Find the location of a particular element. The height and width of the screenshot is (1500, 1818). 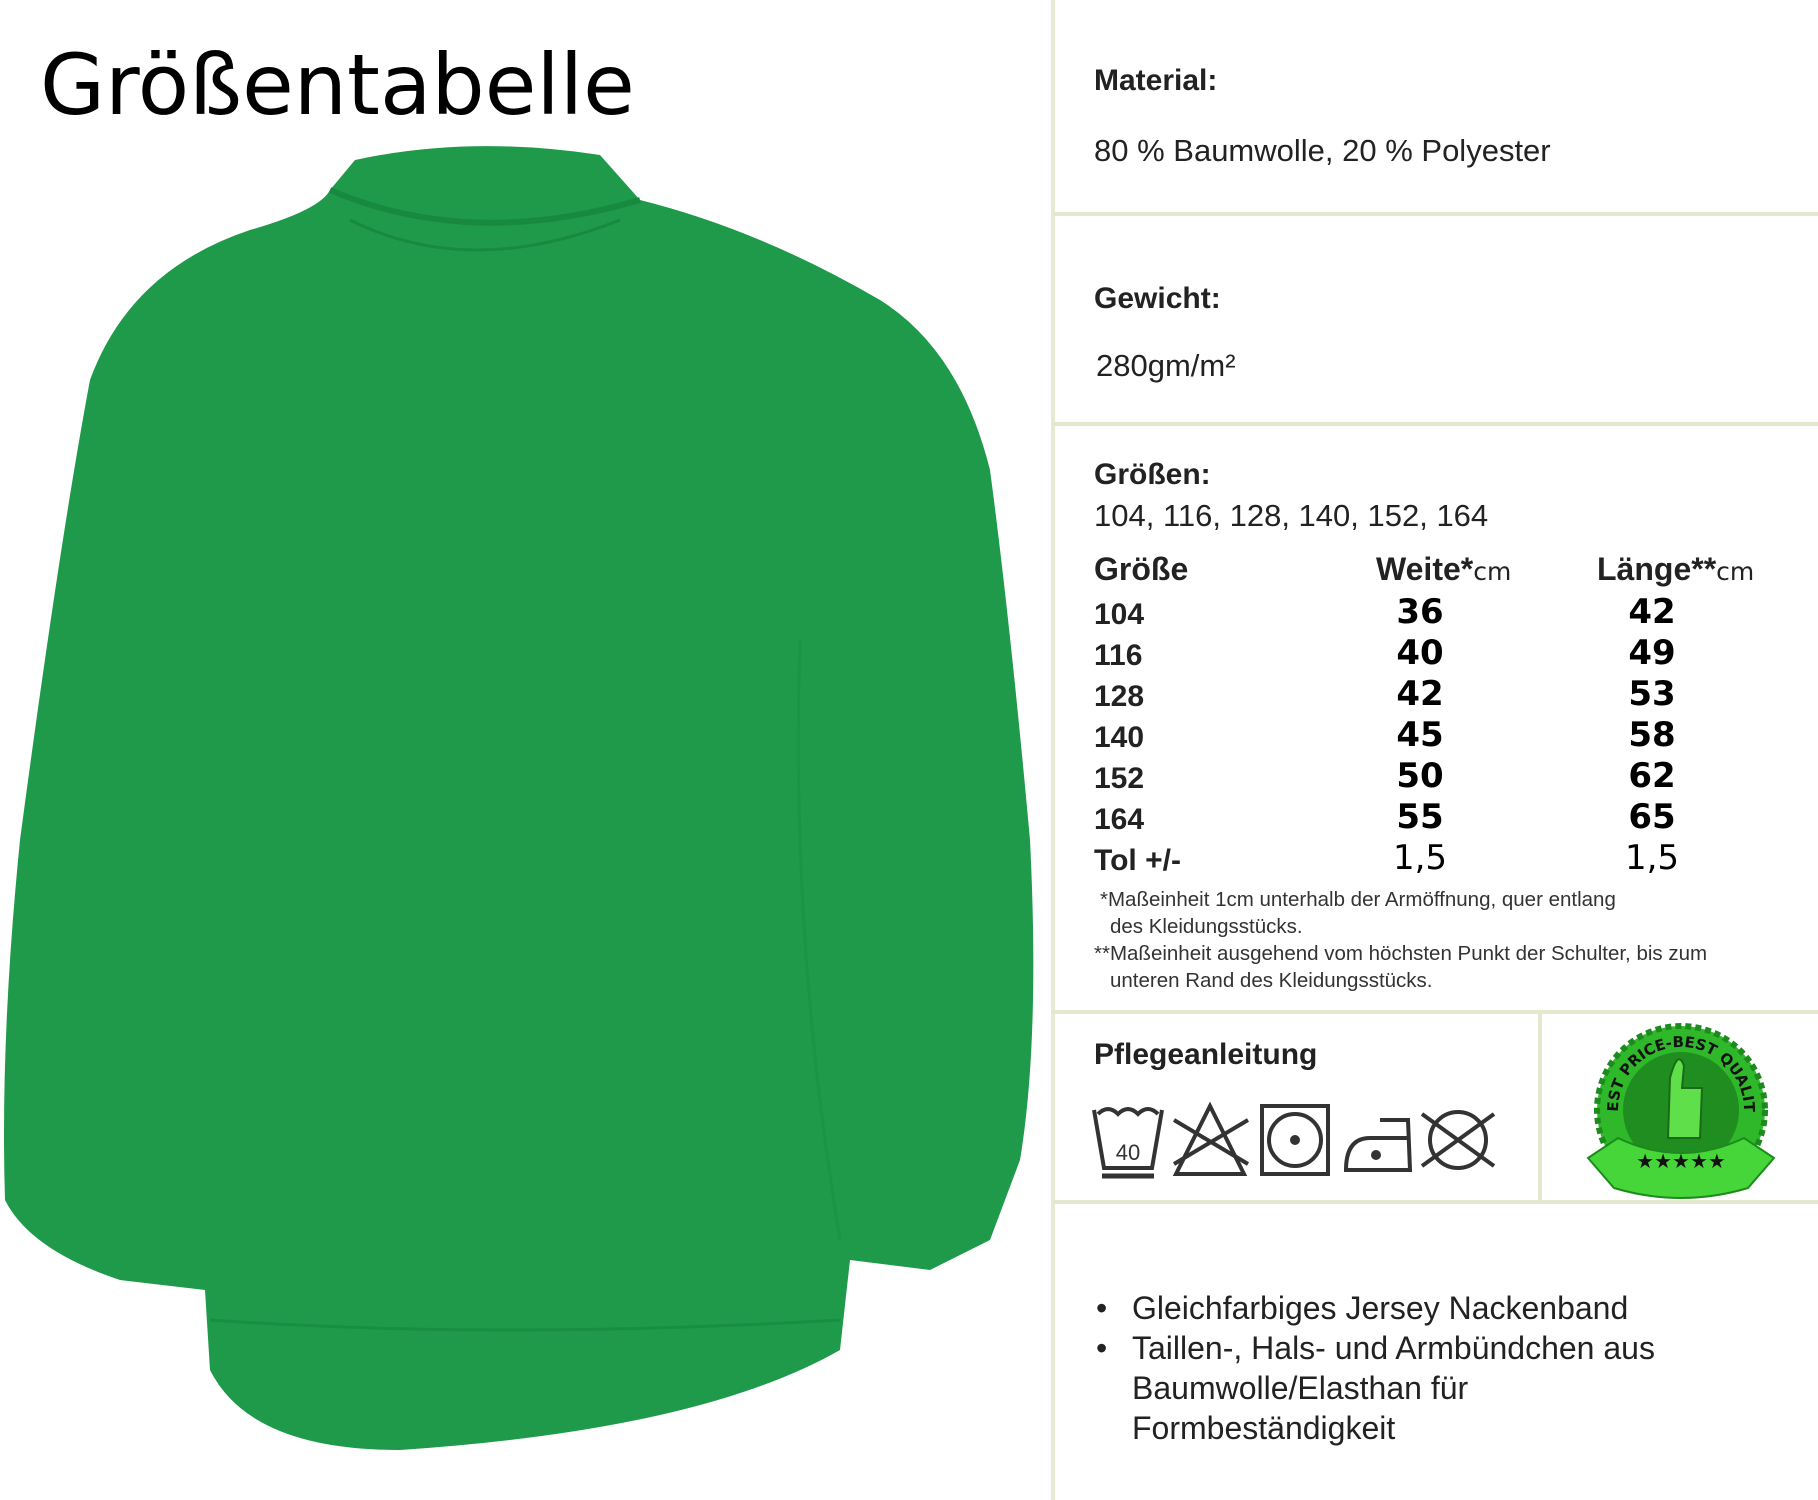

header-text: Weite* is located at coordinates (1425, 569).